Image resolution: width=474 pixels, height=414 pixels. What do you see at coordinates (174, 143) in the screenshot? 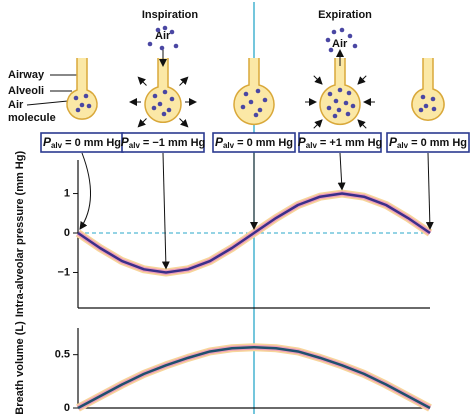
I see `pressure-value: = −1 mm Hg` at bounding box center [174, 143].